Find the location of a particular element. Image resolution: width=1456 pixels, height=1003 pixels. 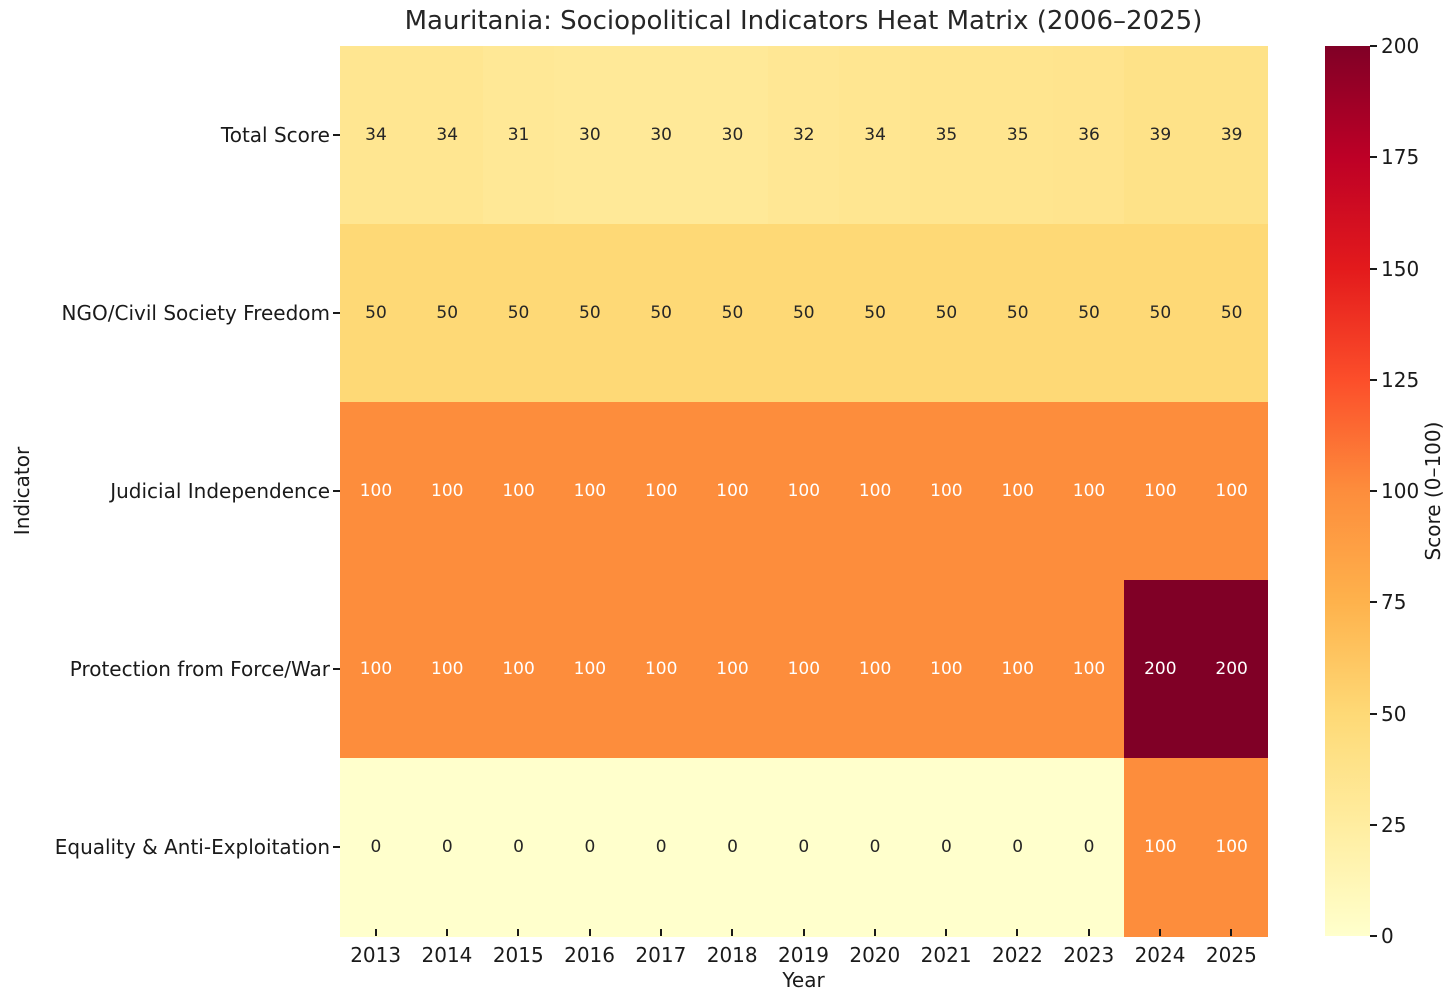

cell-value: 30 is located at coordinates (661, 135).